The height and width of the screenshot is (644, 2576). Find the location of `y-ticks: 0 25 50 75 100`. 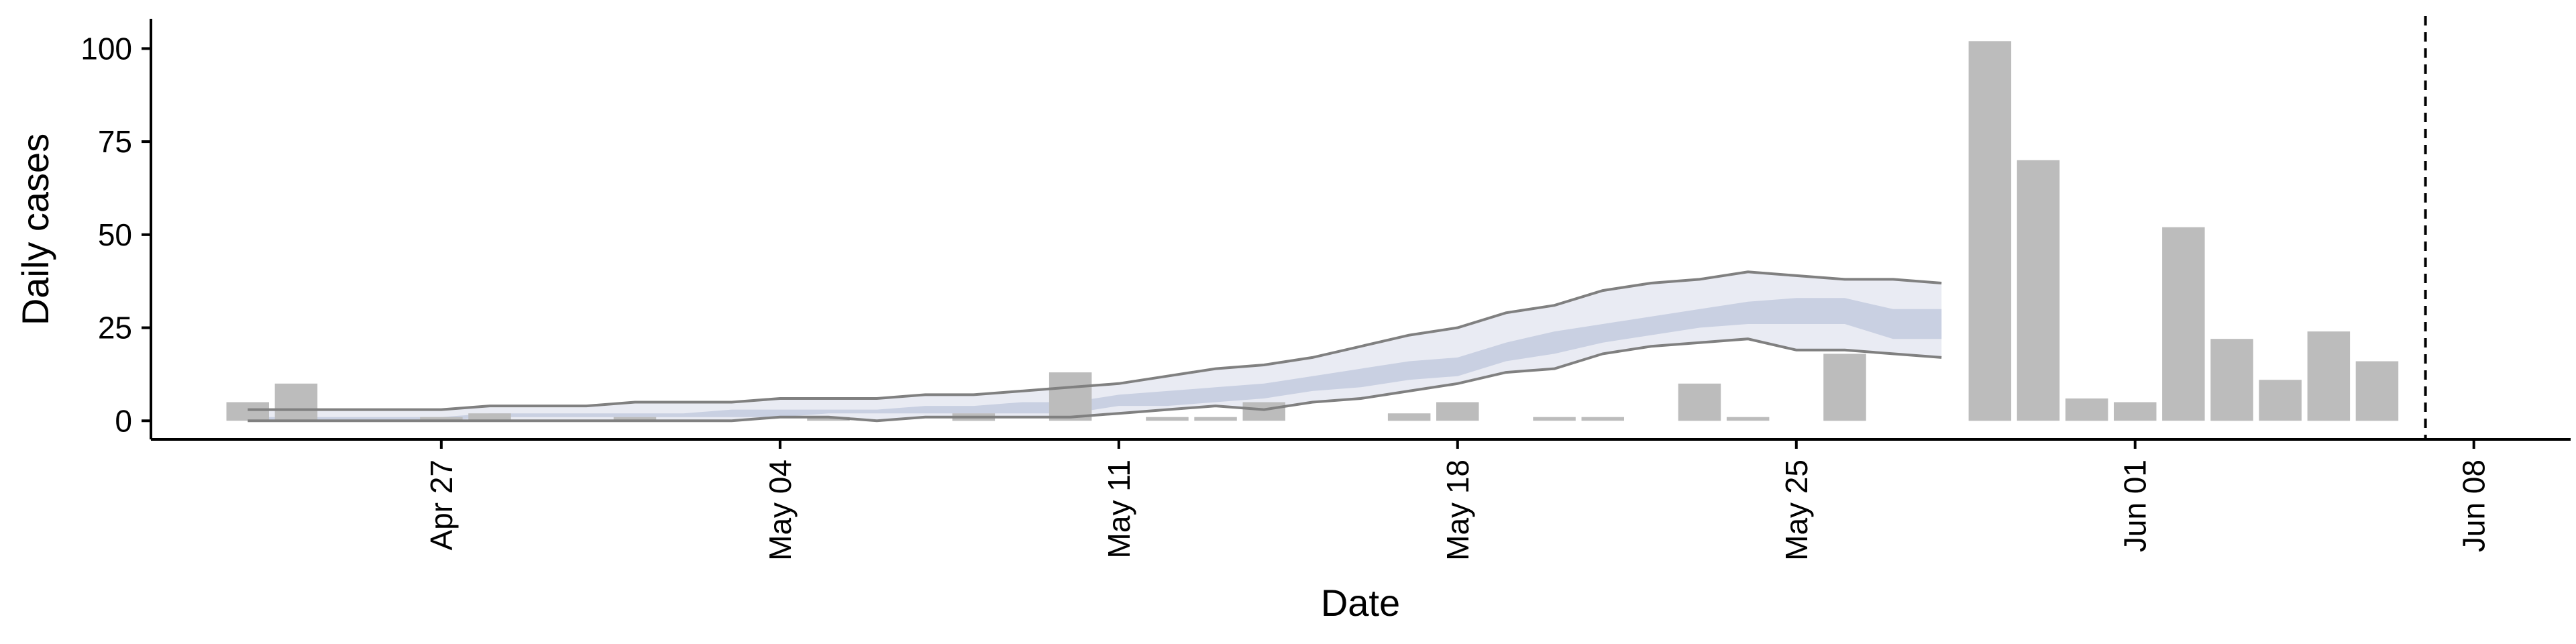

y-ticks: 0 25 50 75 100 is located at coordinates (115, 234).